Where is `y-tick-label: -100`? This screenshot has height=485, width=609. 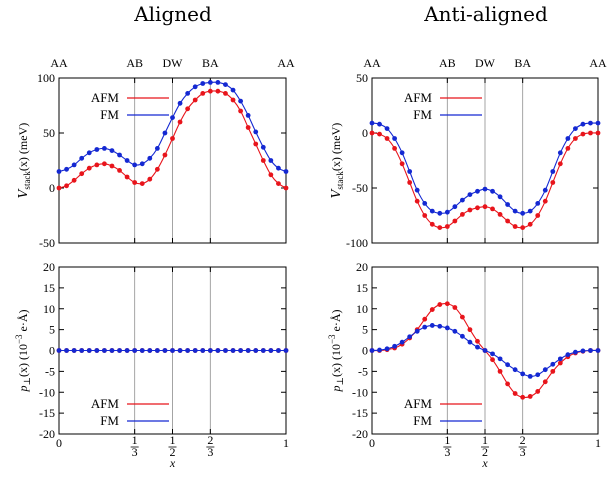
y-tick-label: -100 is located at coordinates (357, 243).